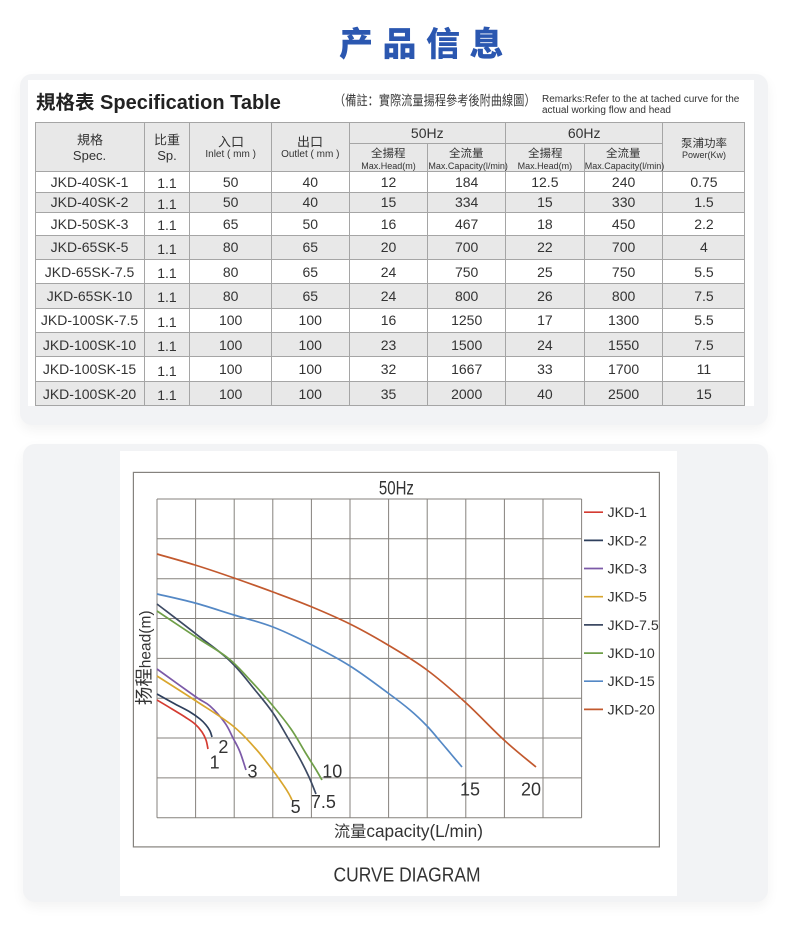 Image resolution: width=790 pixels, height=950 pixels. What do you see at coordinates (631, 710) in the screenshot?
I see `svg-text: JKD-20` at bounding box center [631, 710].